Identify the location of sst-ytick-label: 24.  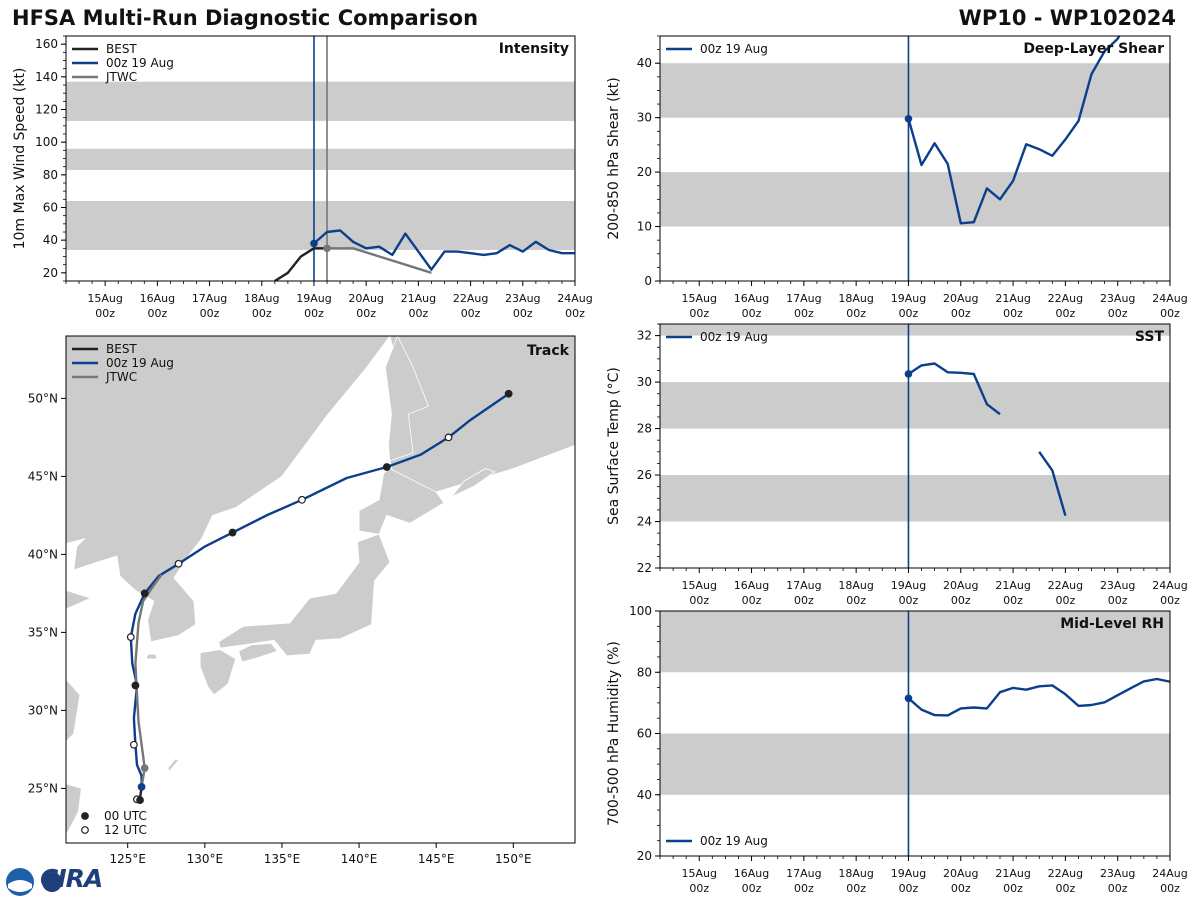
(644, 522).